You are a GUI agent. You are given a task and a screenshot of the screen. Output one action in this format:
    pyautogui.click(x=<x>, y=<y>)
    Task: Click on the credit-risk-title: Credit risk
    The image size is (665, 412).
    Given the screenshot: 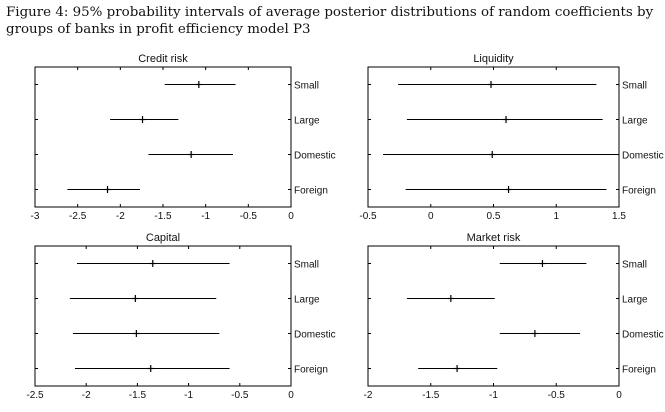 What is the action you would take?
    pyautogui.click(x=163, y=59)
    